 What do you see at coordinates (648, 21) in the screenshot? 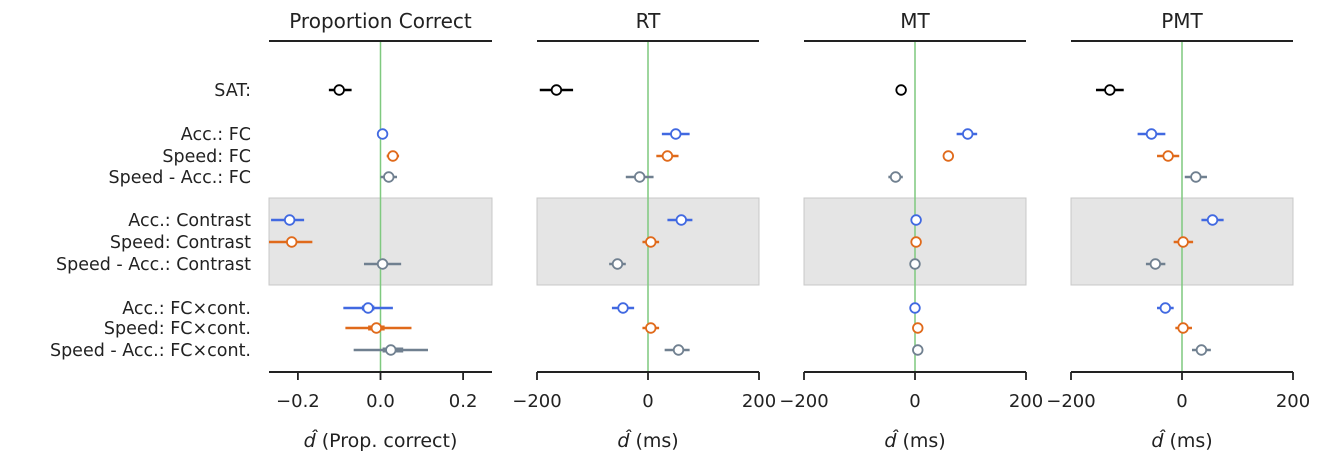
I see `panel-title: RT` at bounding box center [648, 21].